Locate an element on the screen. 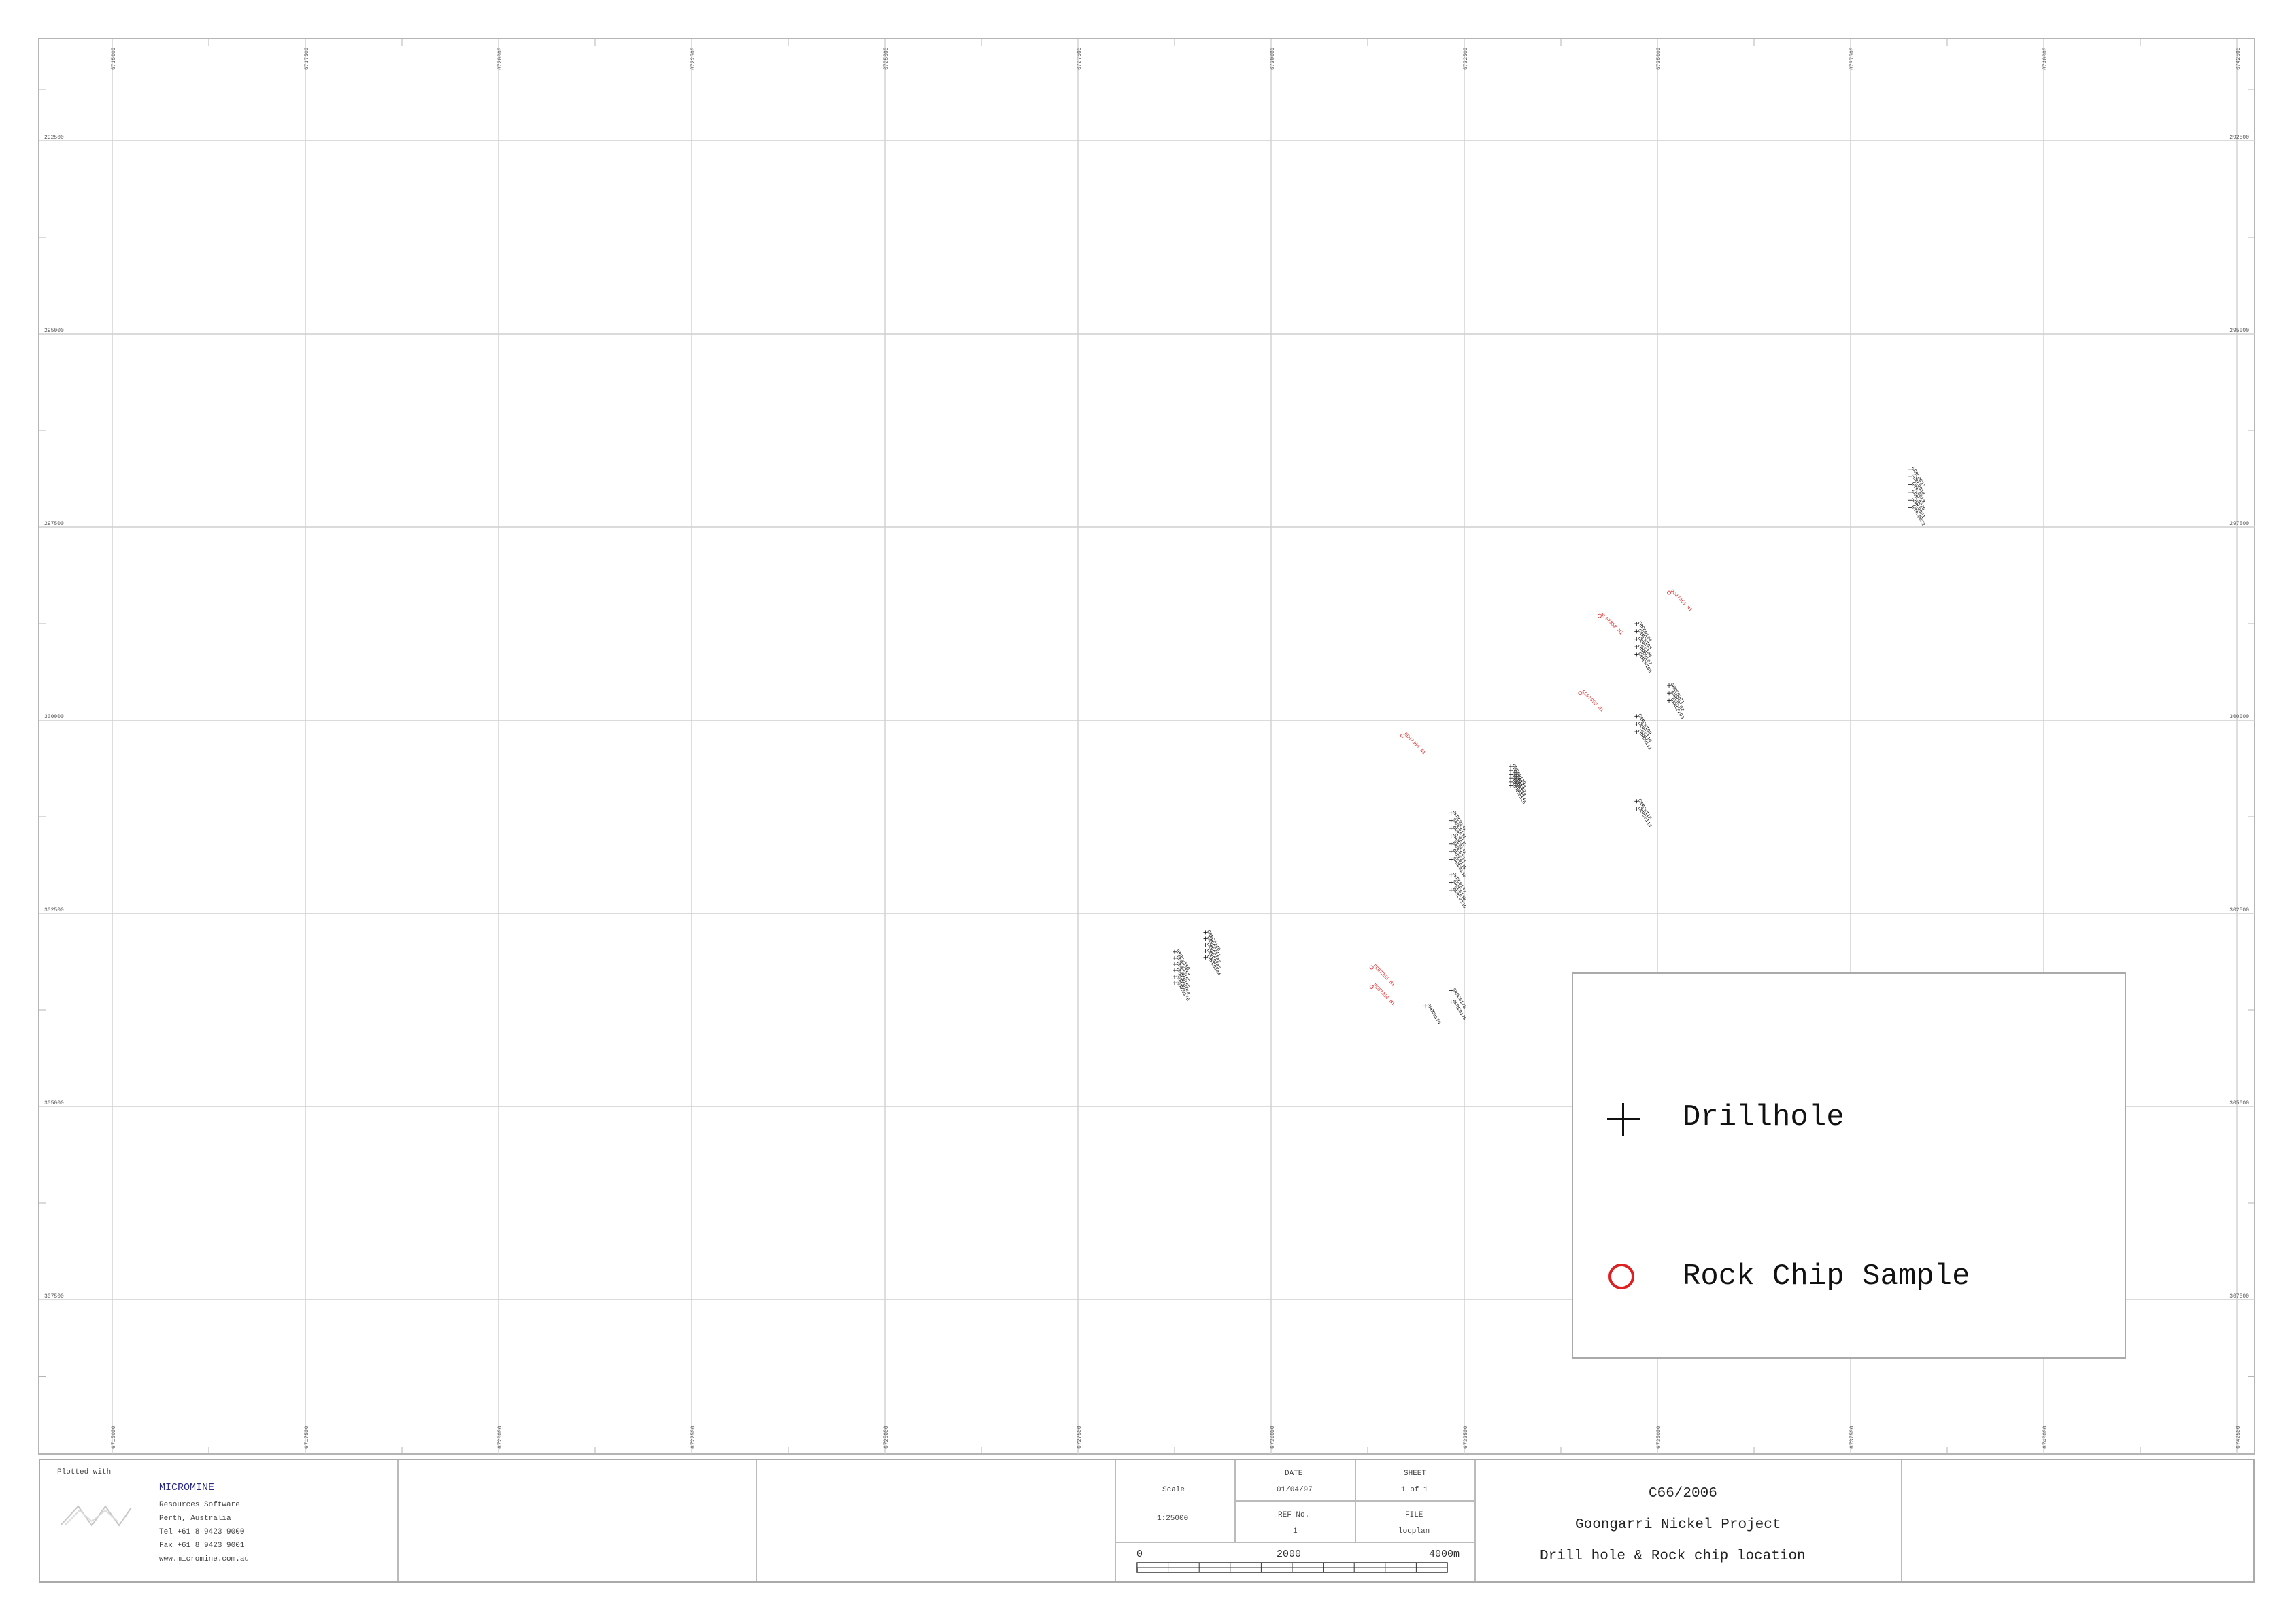 The image size is (2292, 1624). address-line: Fax +61 8 9423 9001 is located at coordinates (202, 1546).